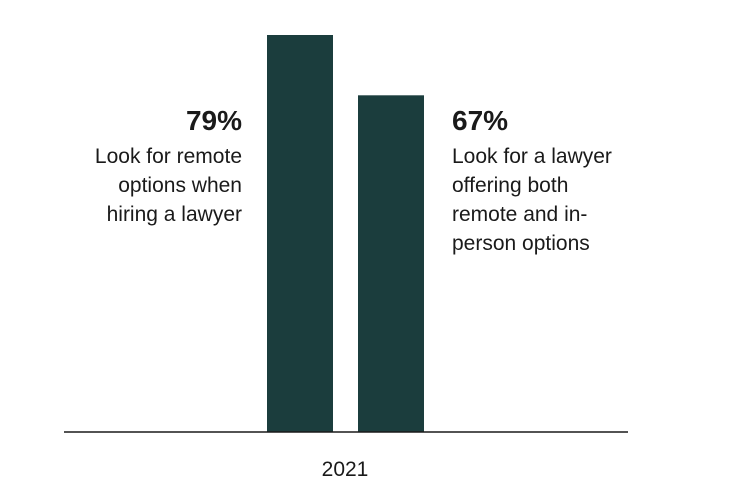  What do you see at coordinates (480, 120) in the screenshot?
I see `value-label: 67%` at bounding box center [480, 120].